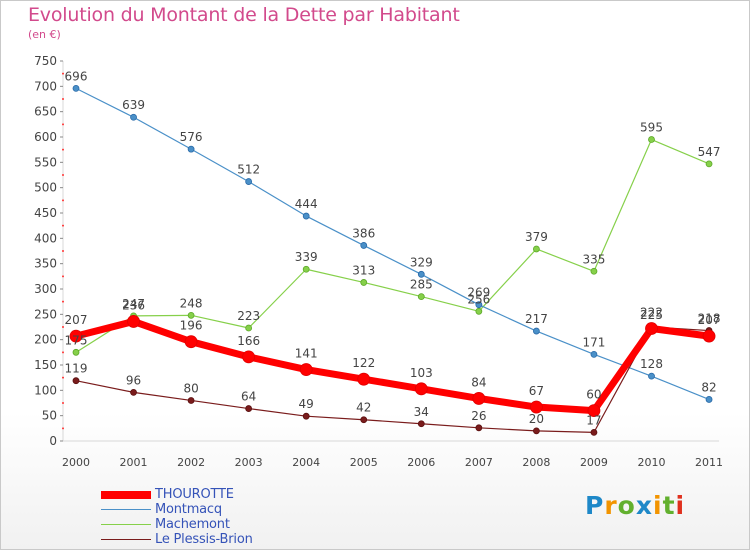  I want to click on data-label: 128, so click(651, 364).